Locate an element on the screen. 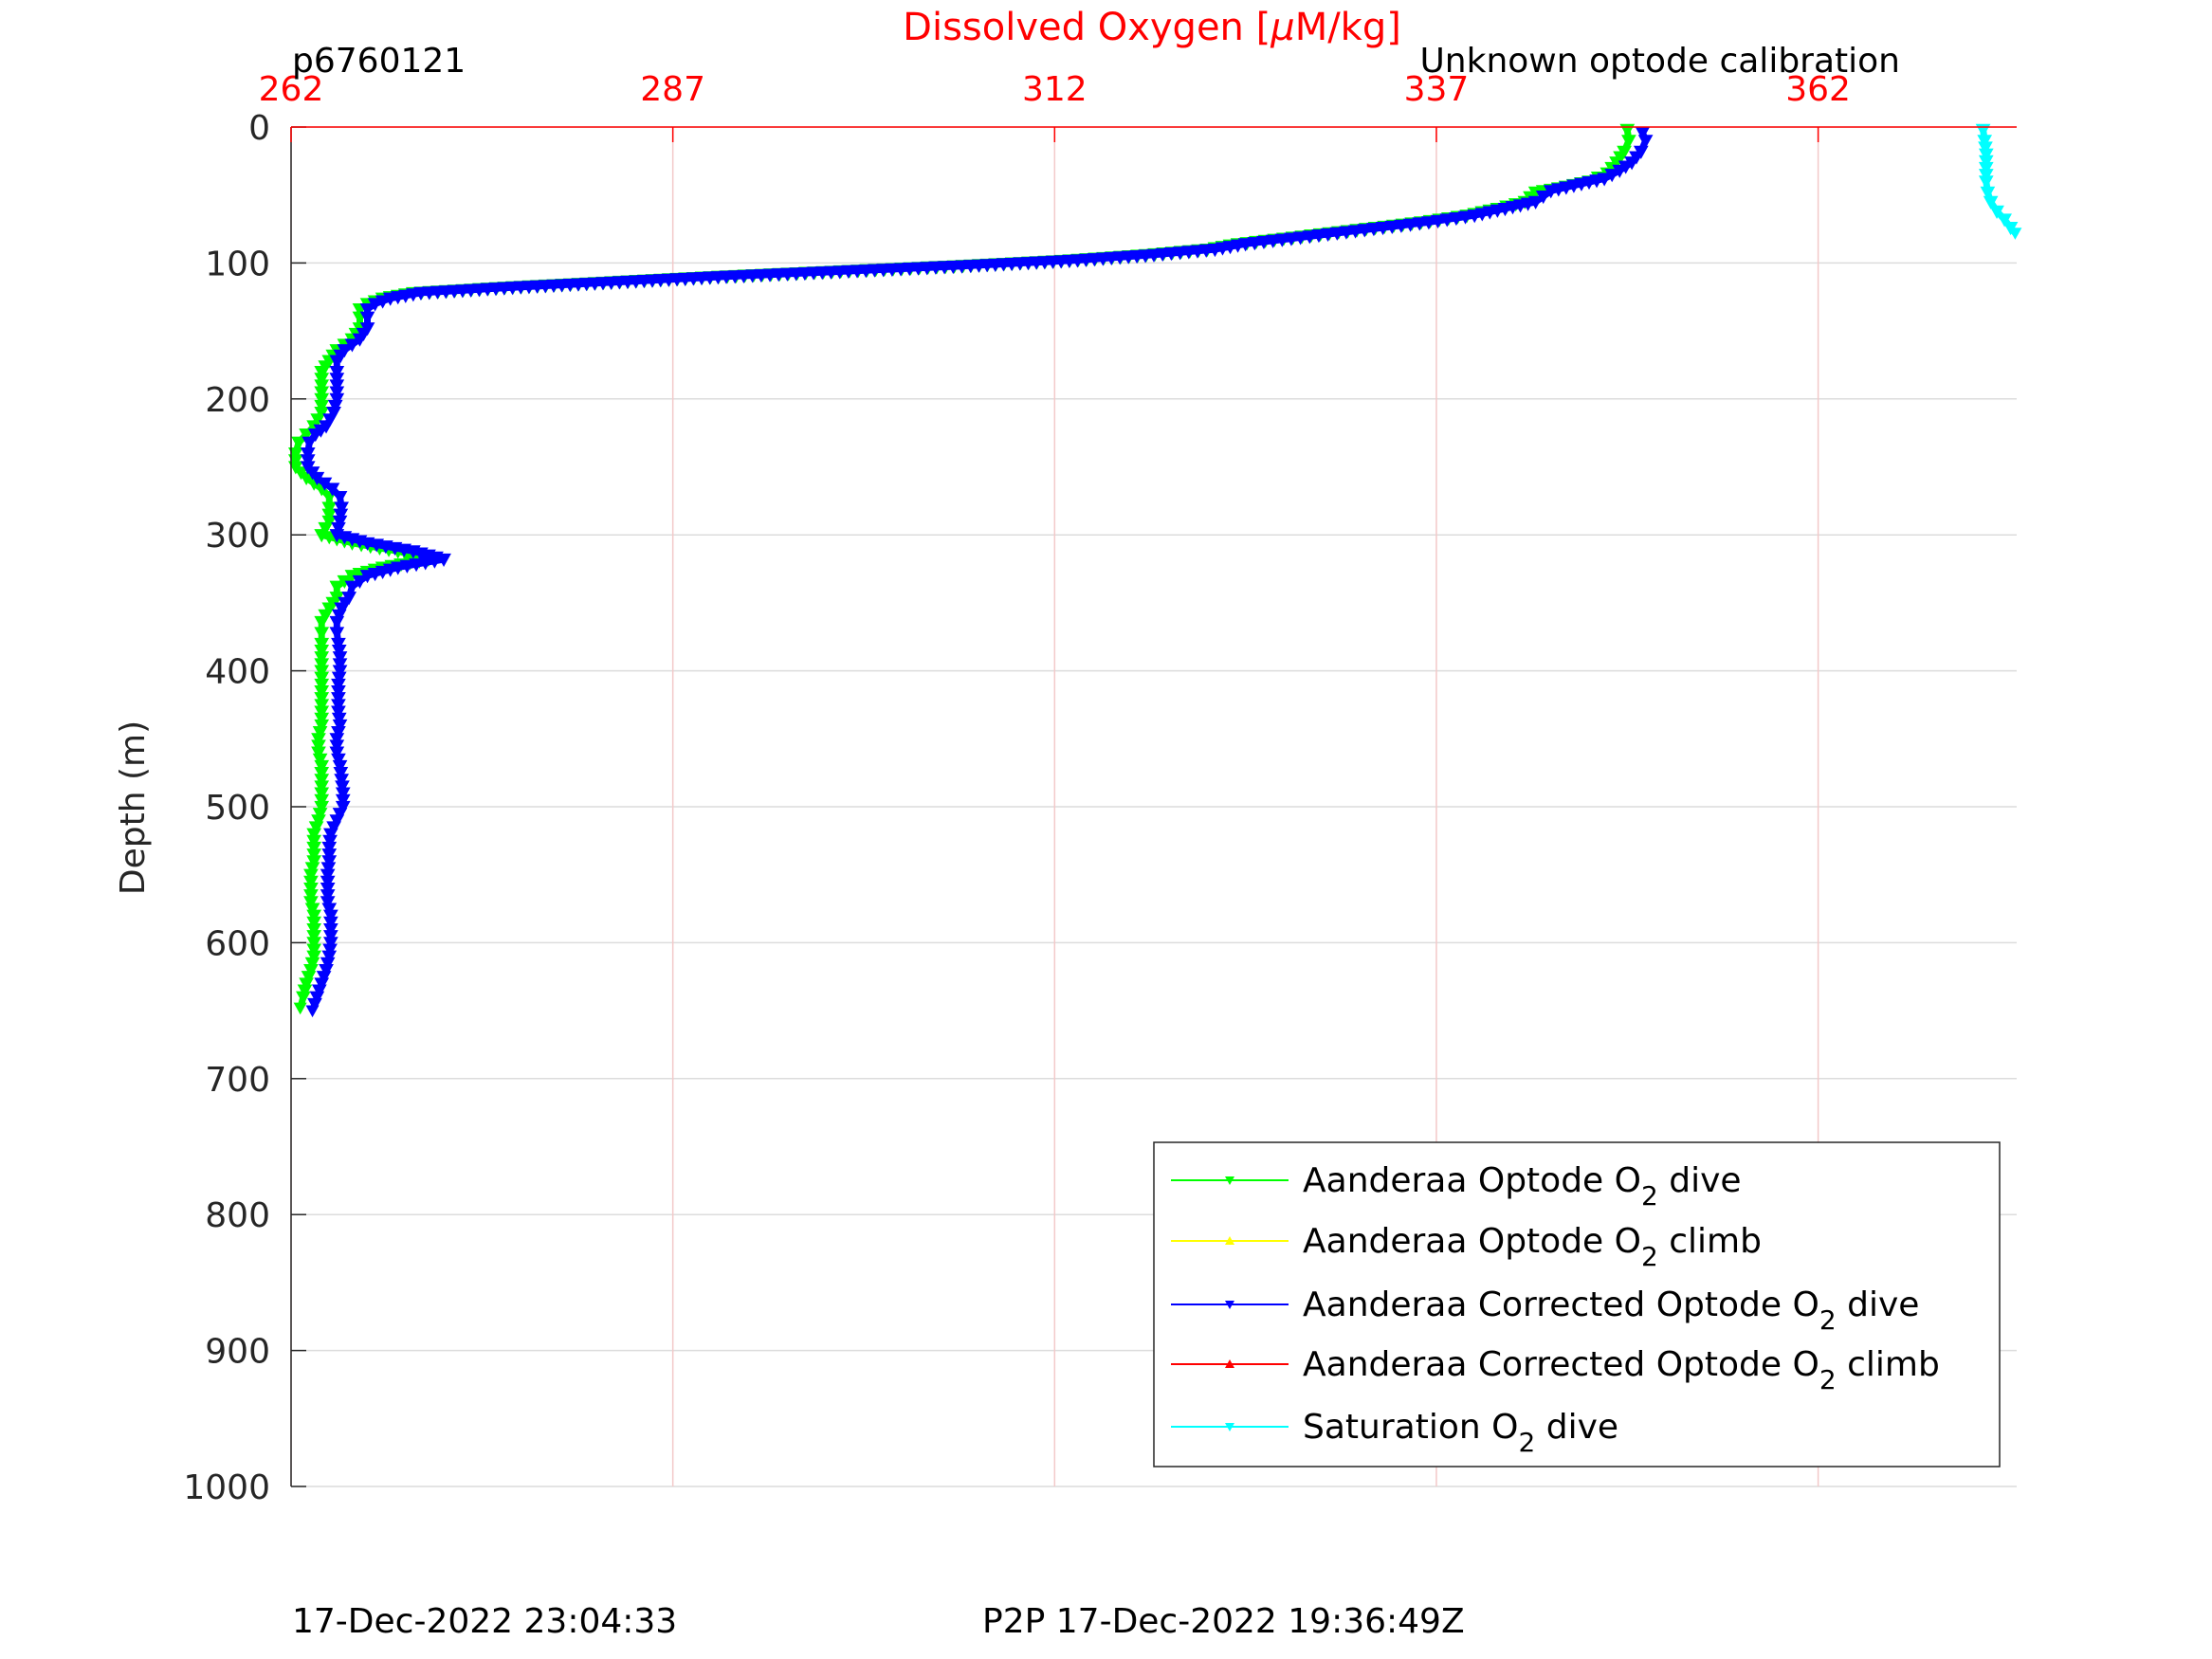 The width and height of the screenshot is (2212, 1659). footer-p2p-timestamp: P2P 17-Dec-2022 19:36:49Z is located at coordinates (1223, 1621).